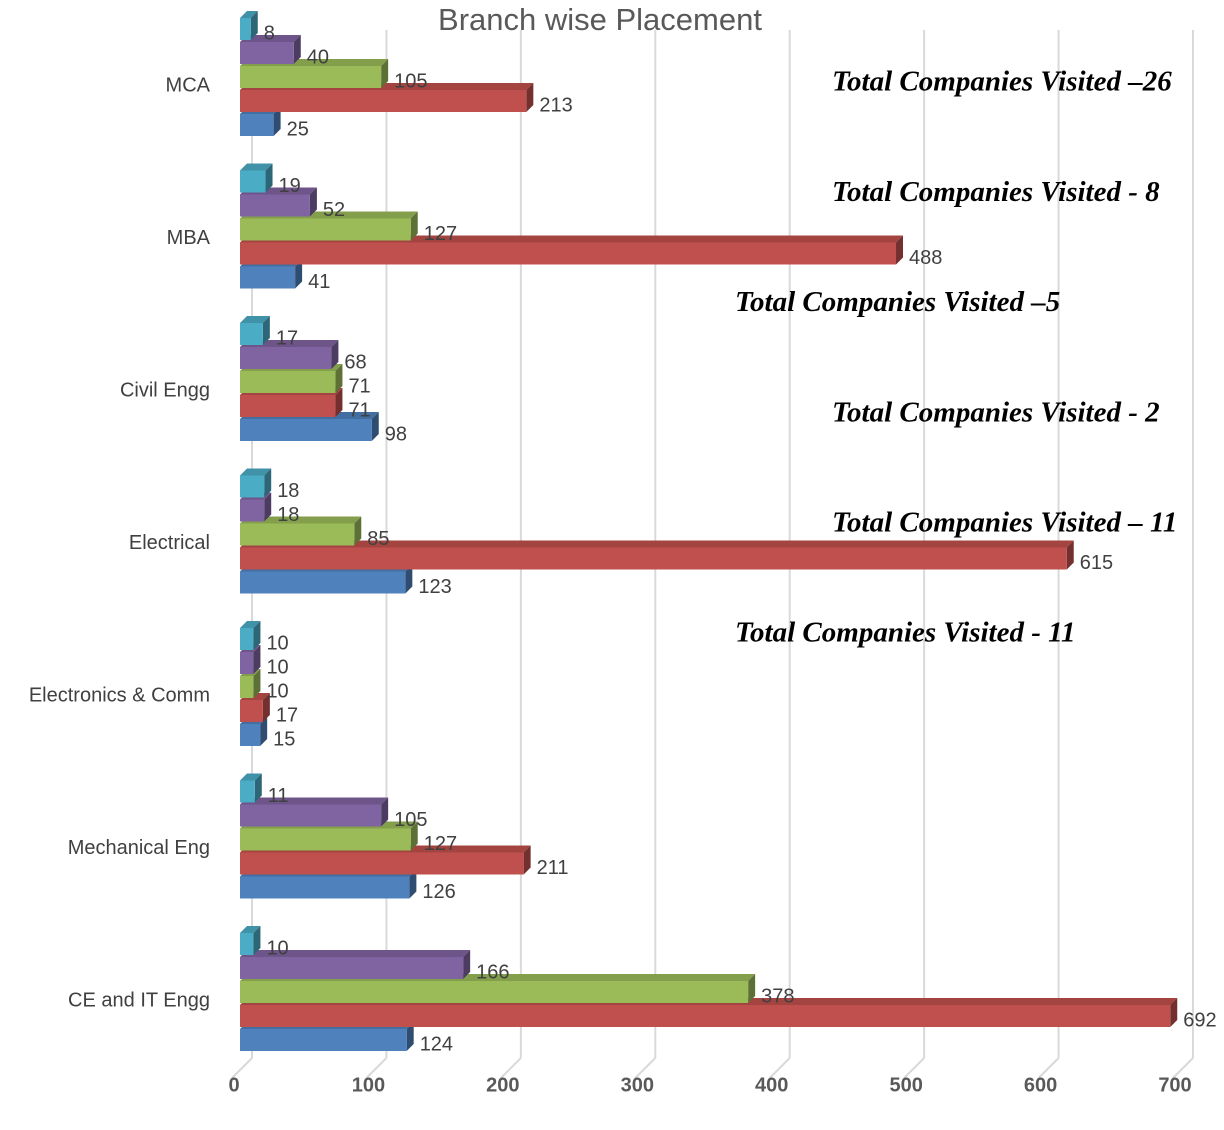  I want to click on value-label: 17, so click(287, 715).